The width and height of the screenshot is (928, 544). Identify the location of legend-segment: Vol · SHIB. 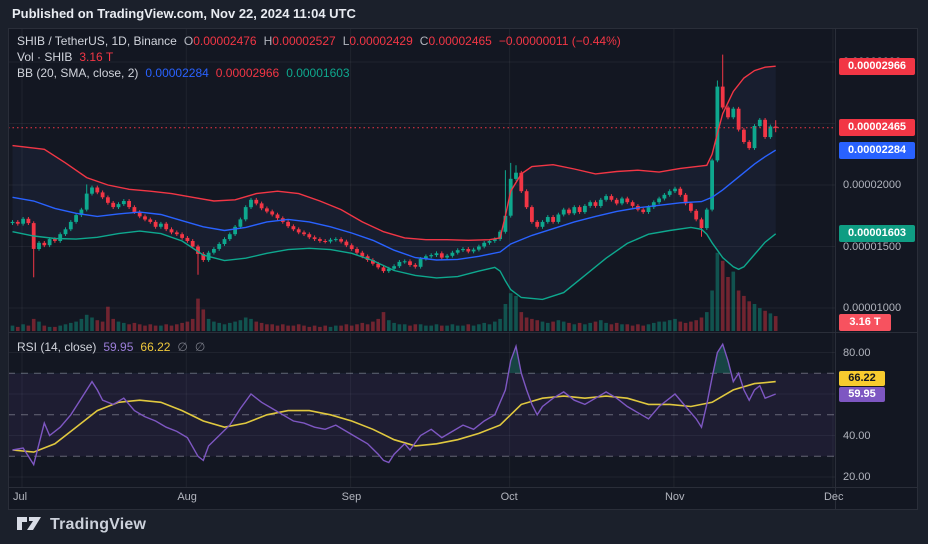
(45, 57).